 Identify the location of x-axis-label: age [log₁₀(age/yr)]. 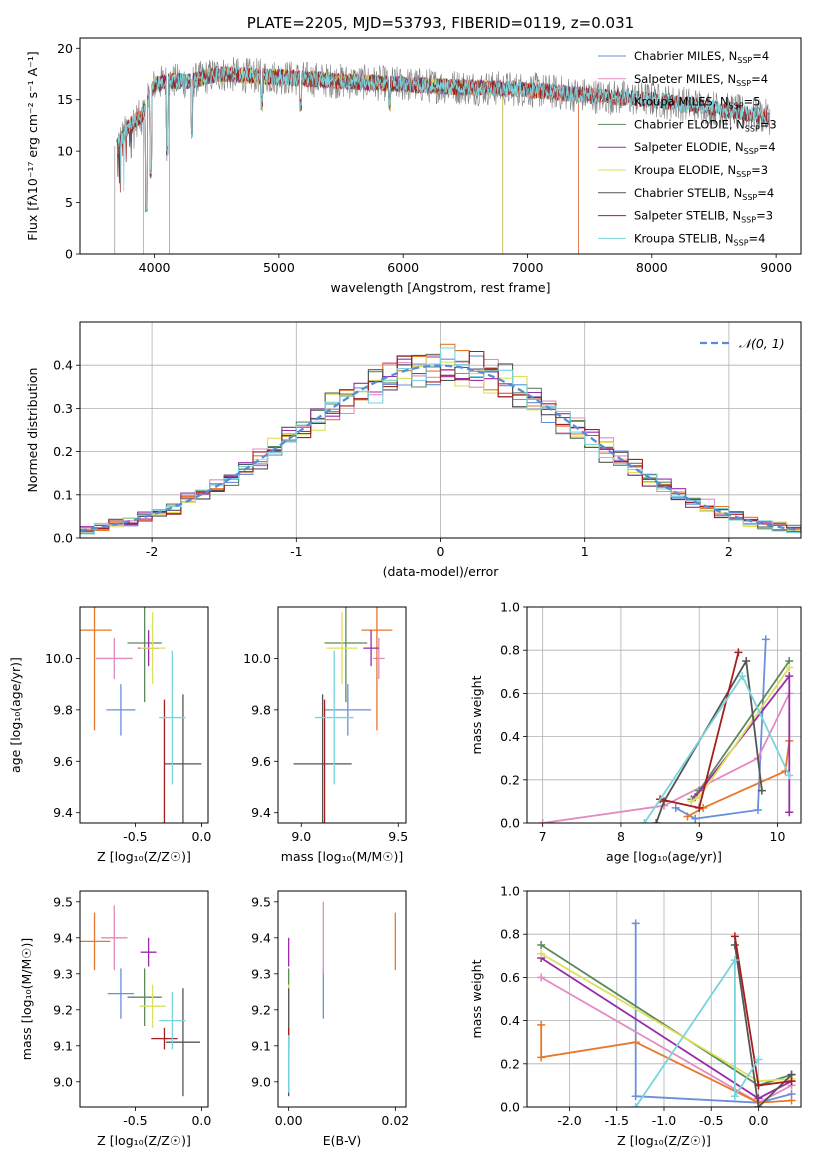
(664, 856).